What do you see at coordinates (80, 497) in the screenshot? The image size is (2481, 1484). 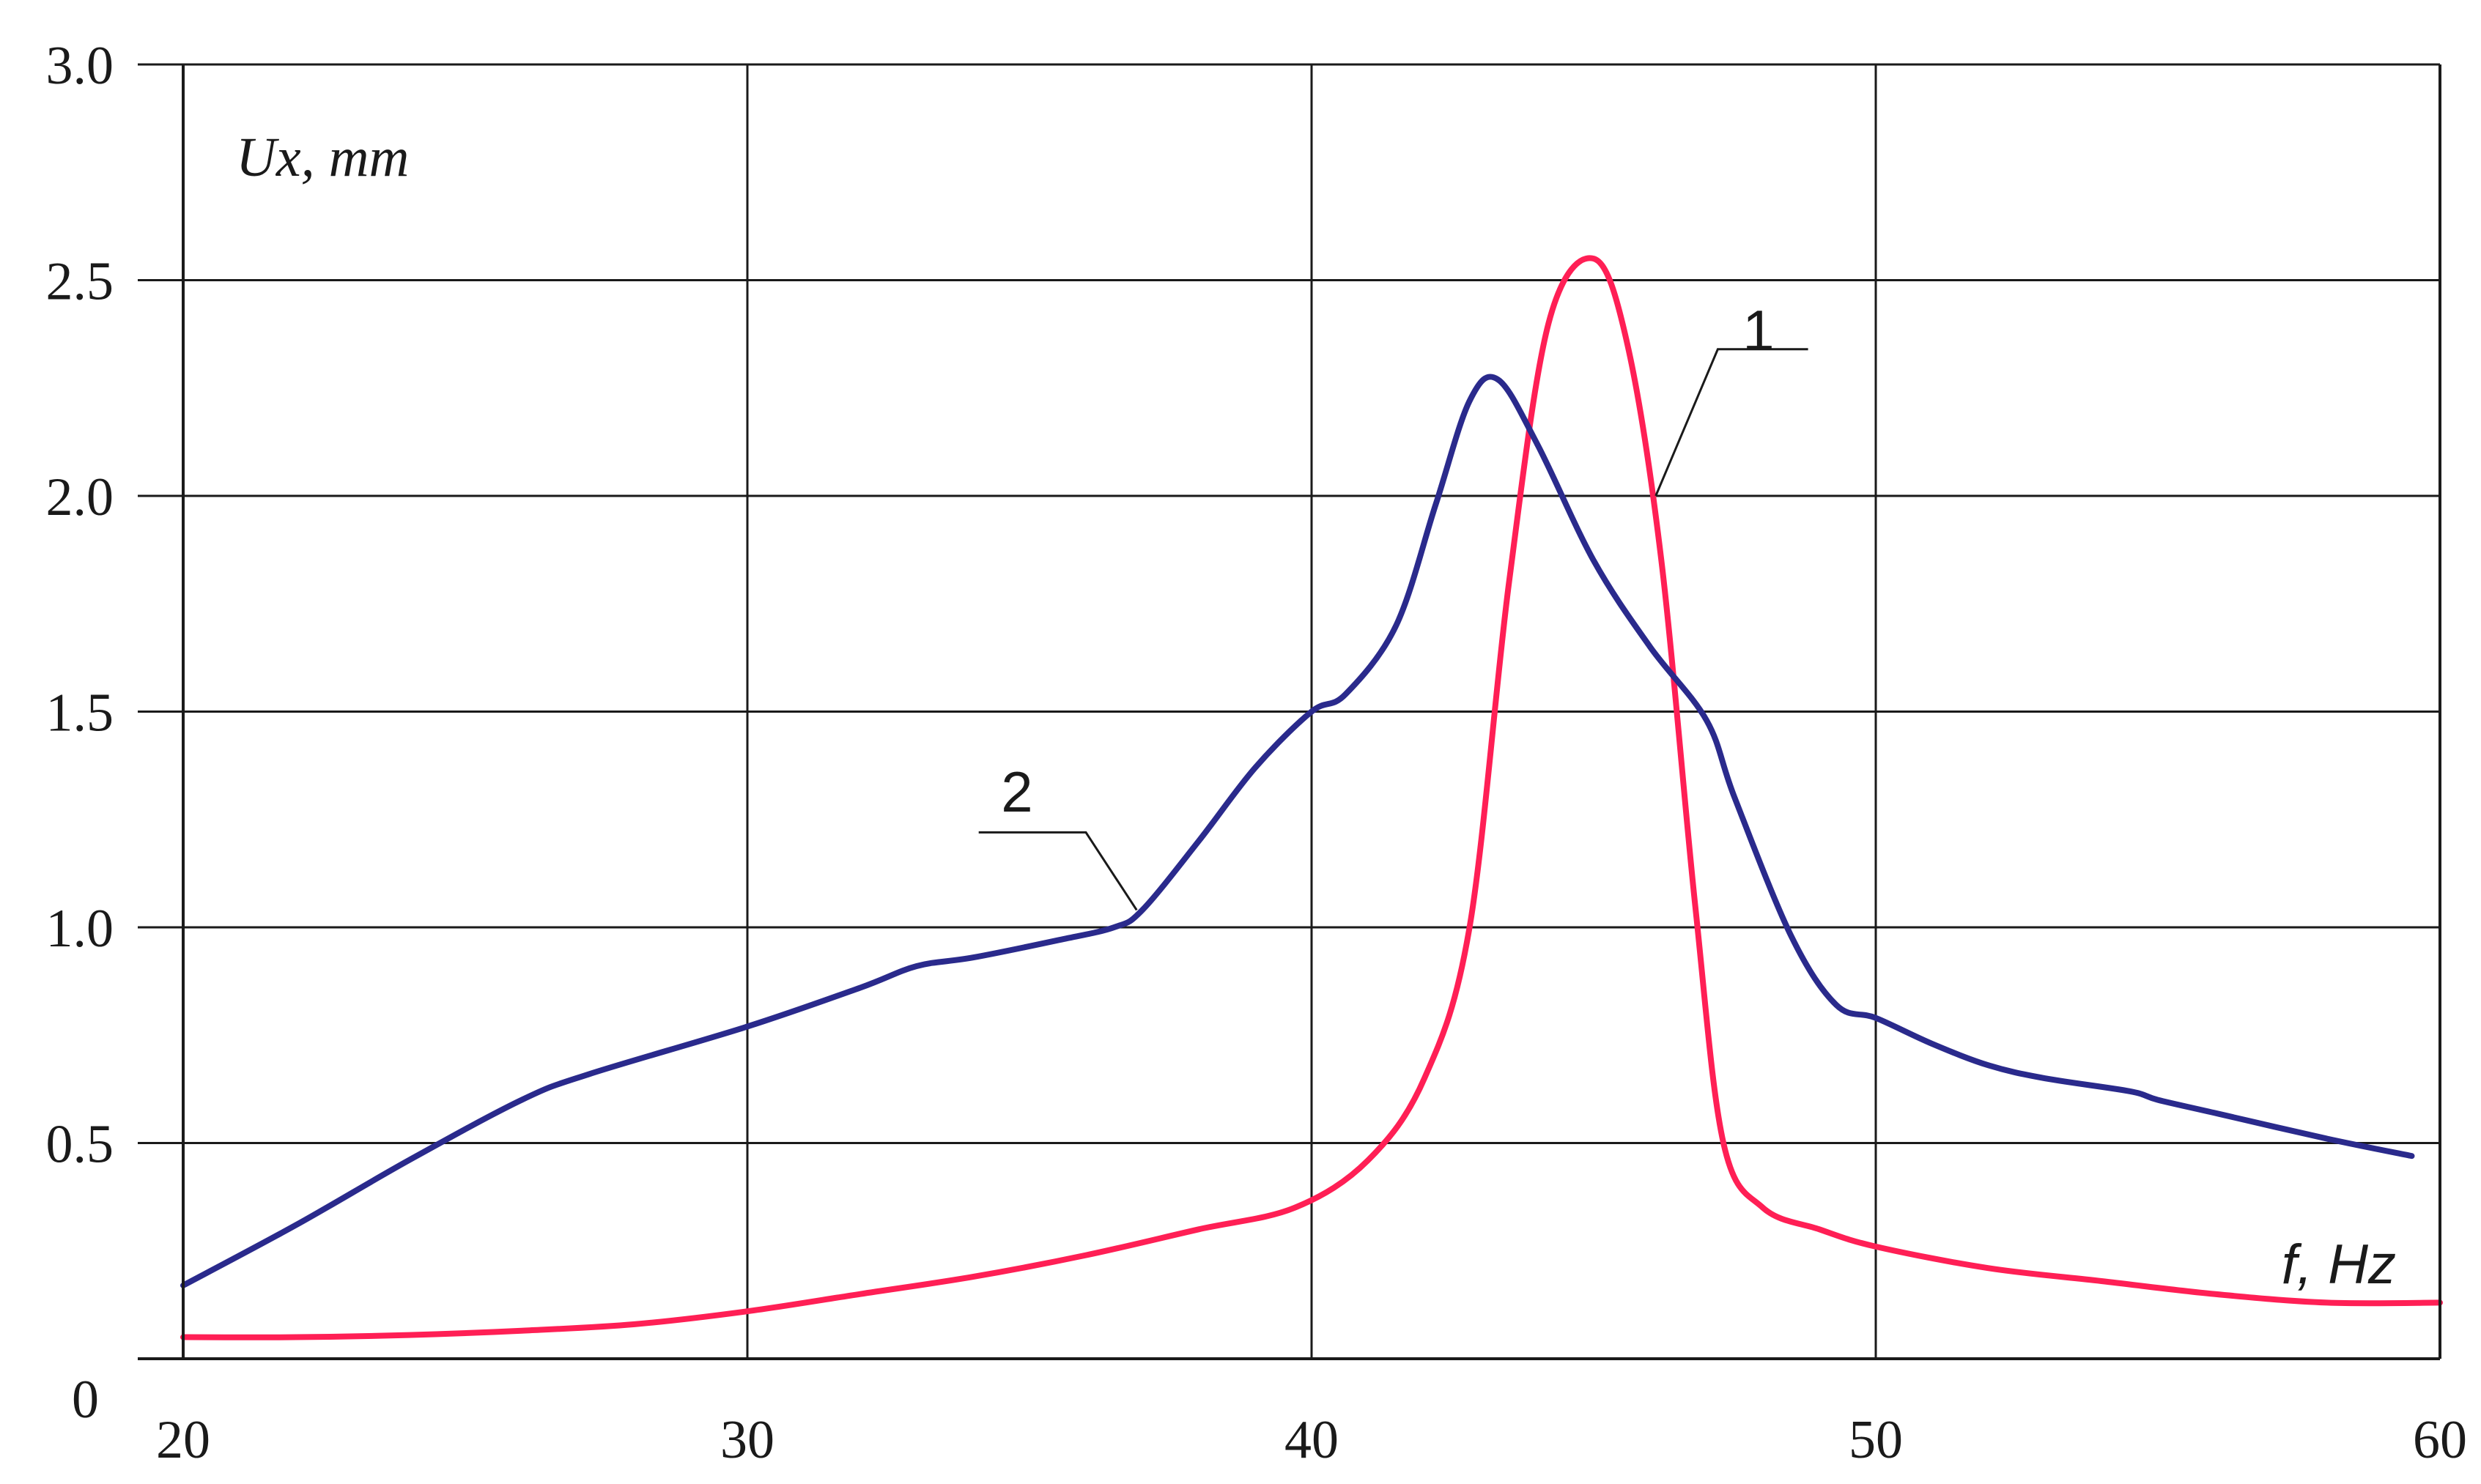 I see `y-tick-label-2: 2.0` at bounding box center [80, 497].